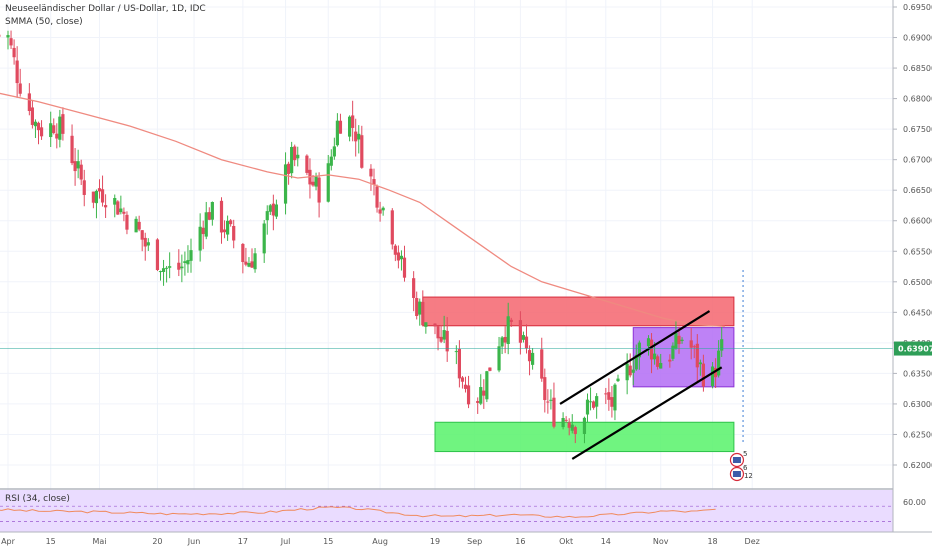 The height and width of the screenshot is (550, 932). What do you see at coordinates (661, 541) in the screenshot?
I see `time-tick-label: Nov` at bounding box center [661, 541].